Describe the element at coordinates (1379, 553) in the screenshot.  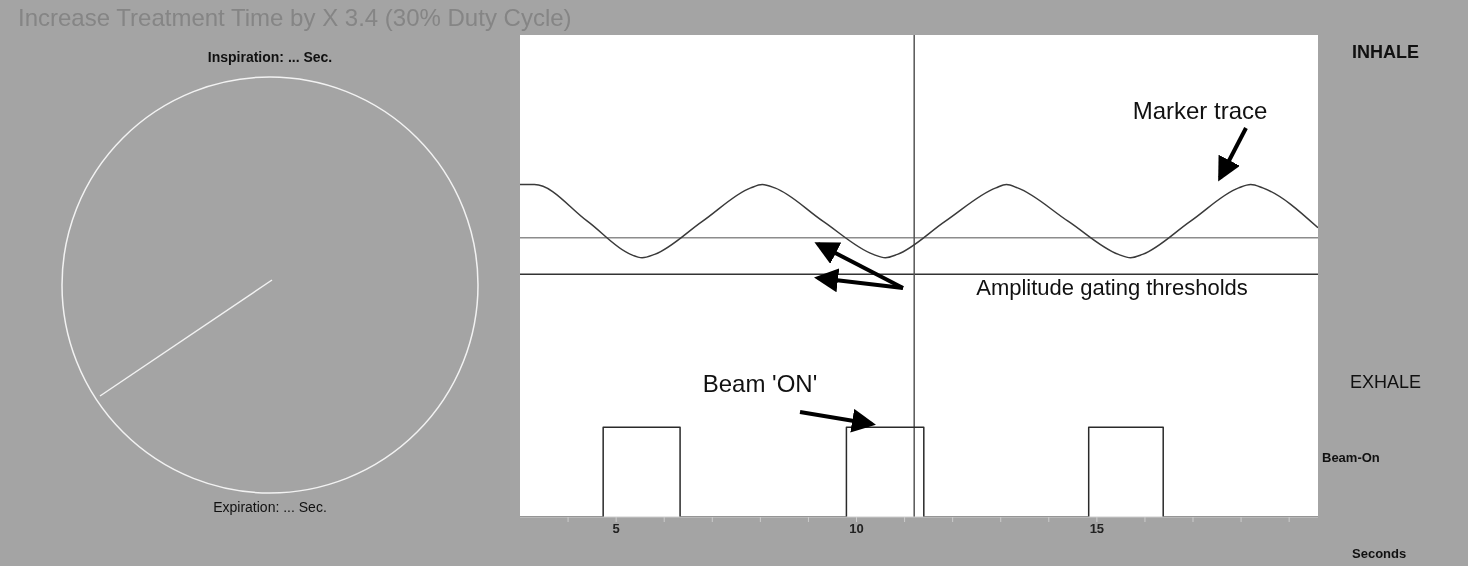
I see `x-axis-title: Seconds` at that location.